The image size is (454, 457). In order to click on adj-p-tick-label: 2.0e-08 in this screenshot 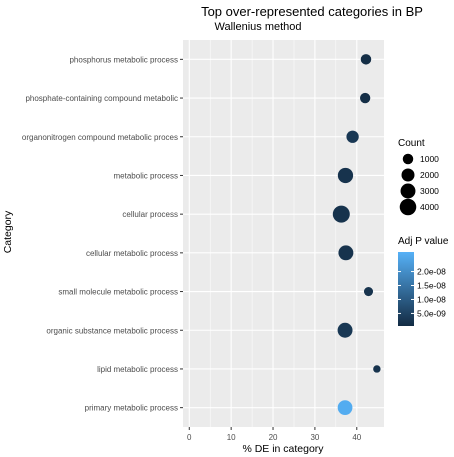, I will do `click(431, 272)`.